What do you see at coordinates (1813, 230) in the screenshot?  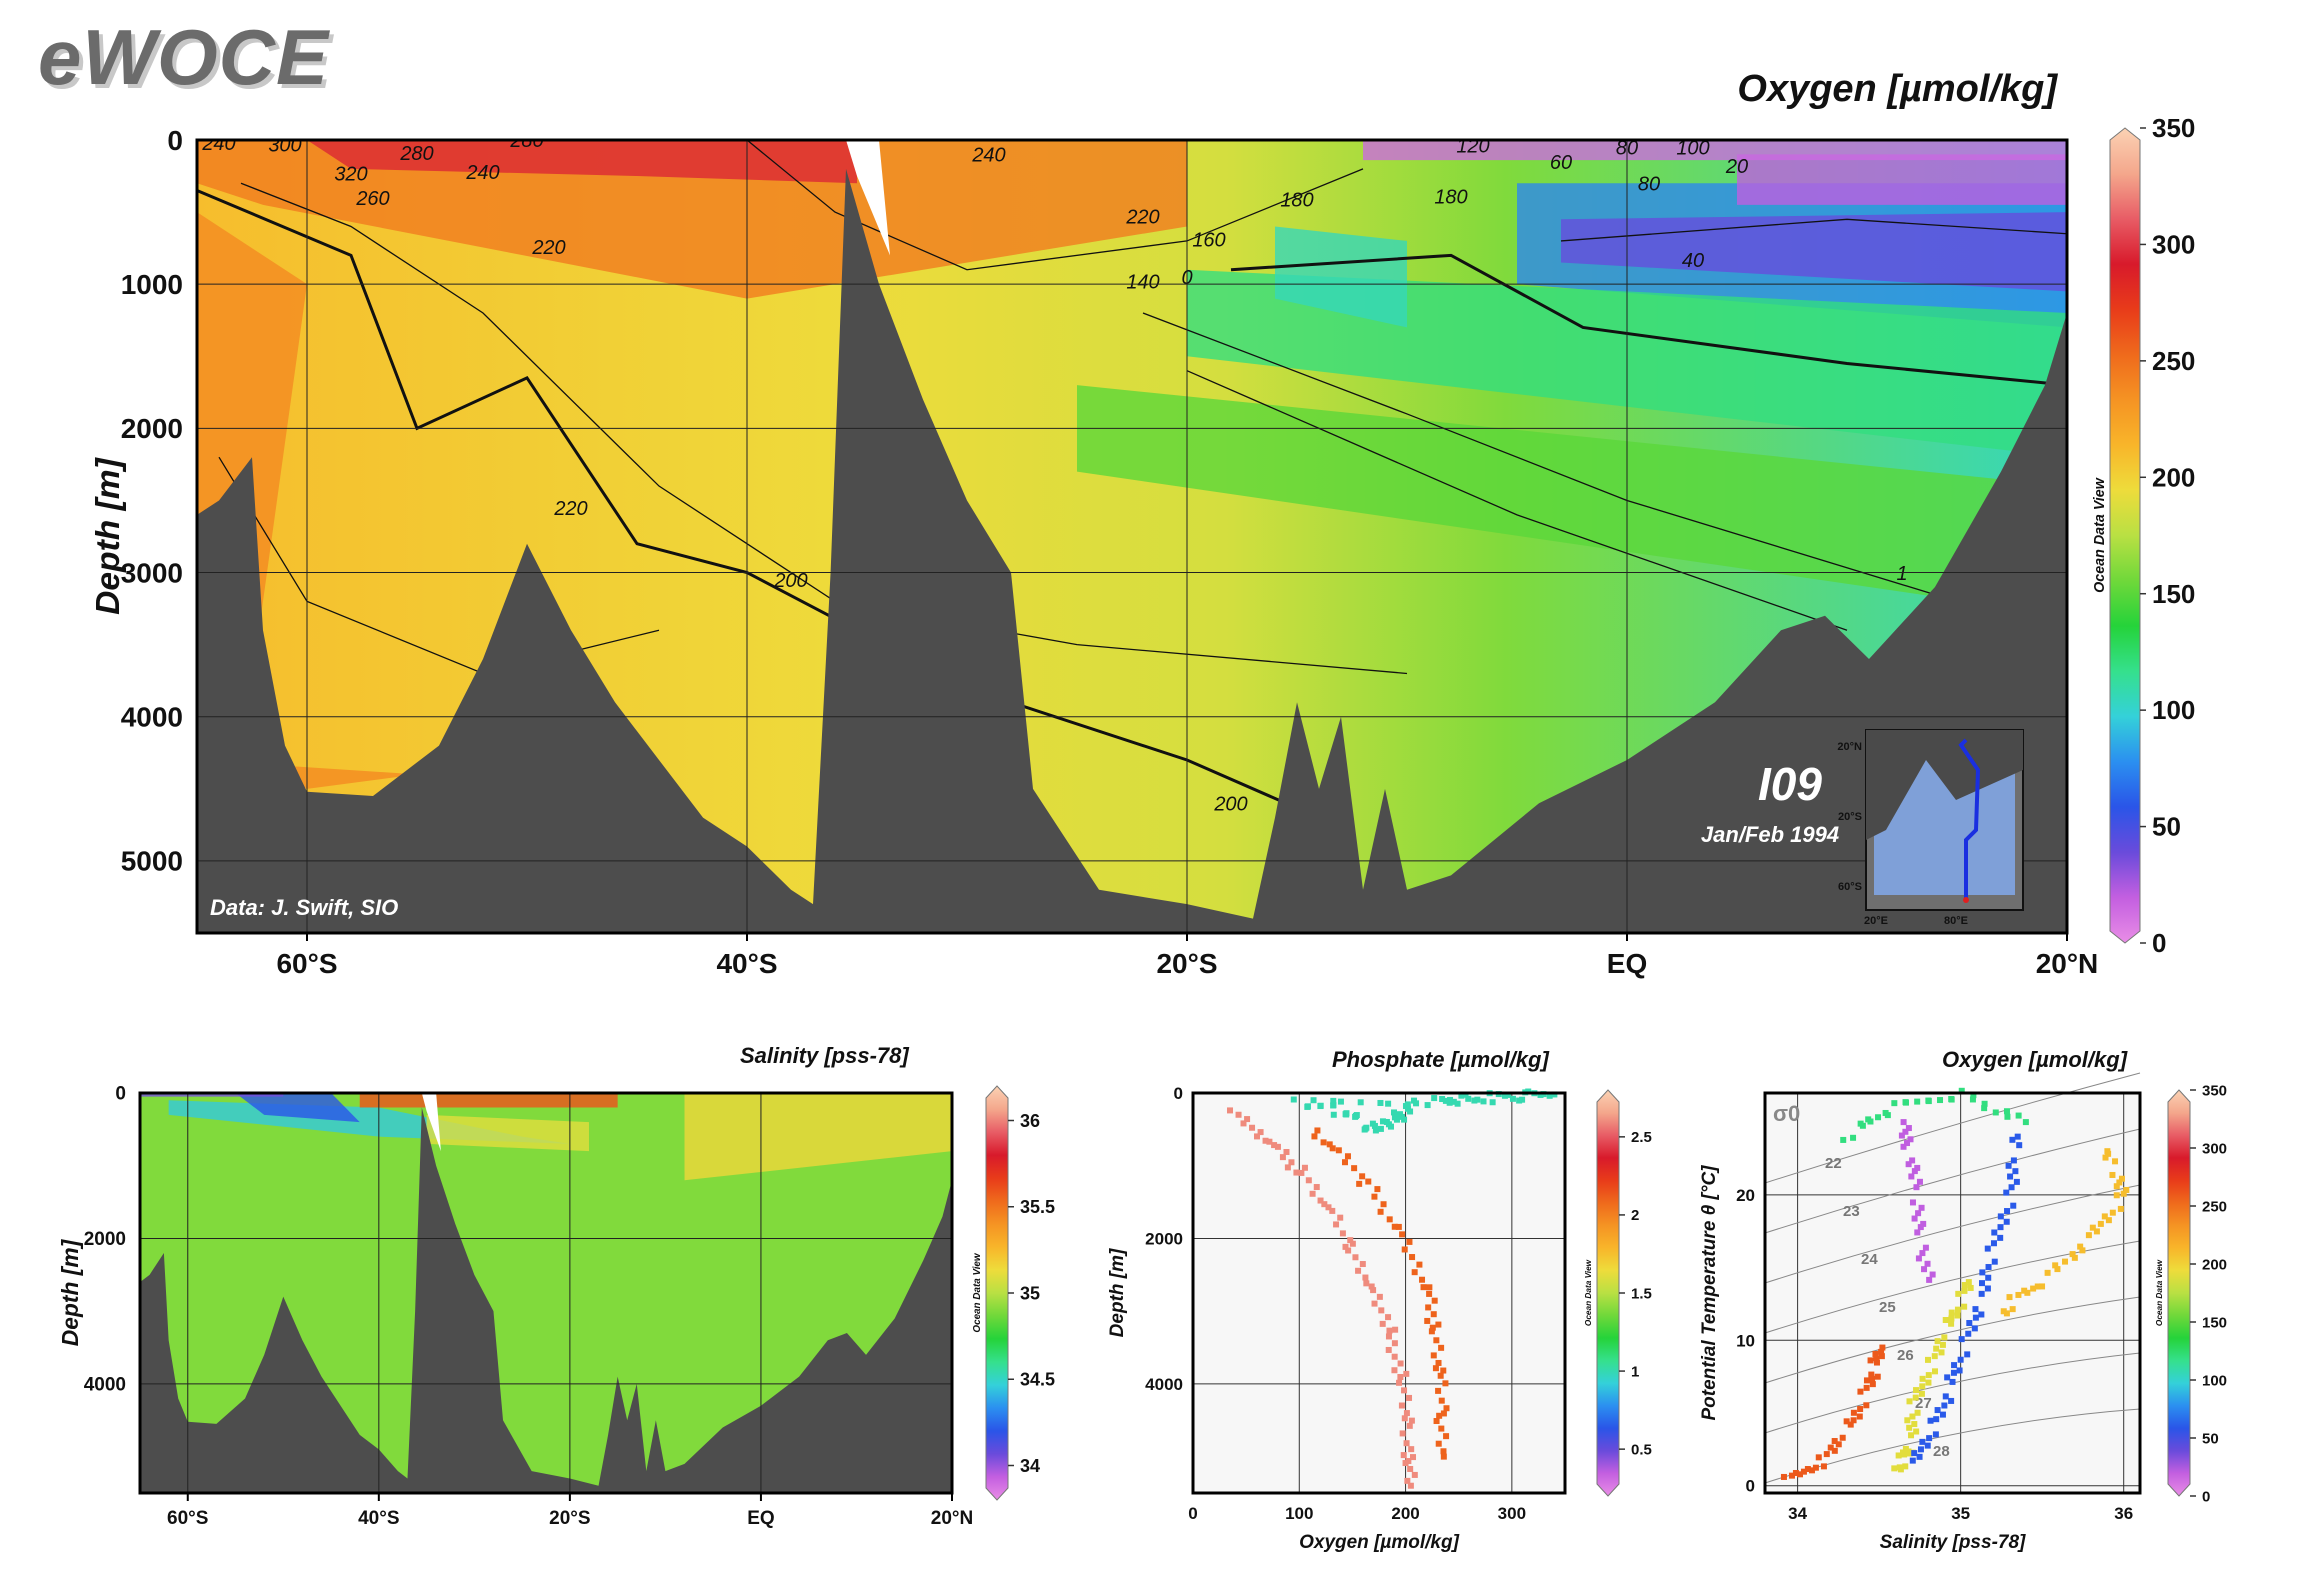 I see `main-contour` at bounding box center [1813, 230].